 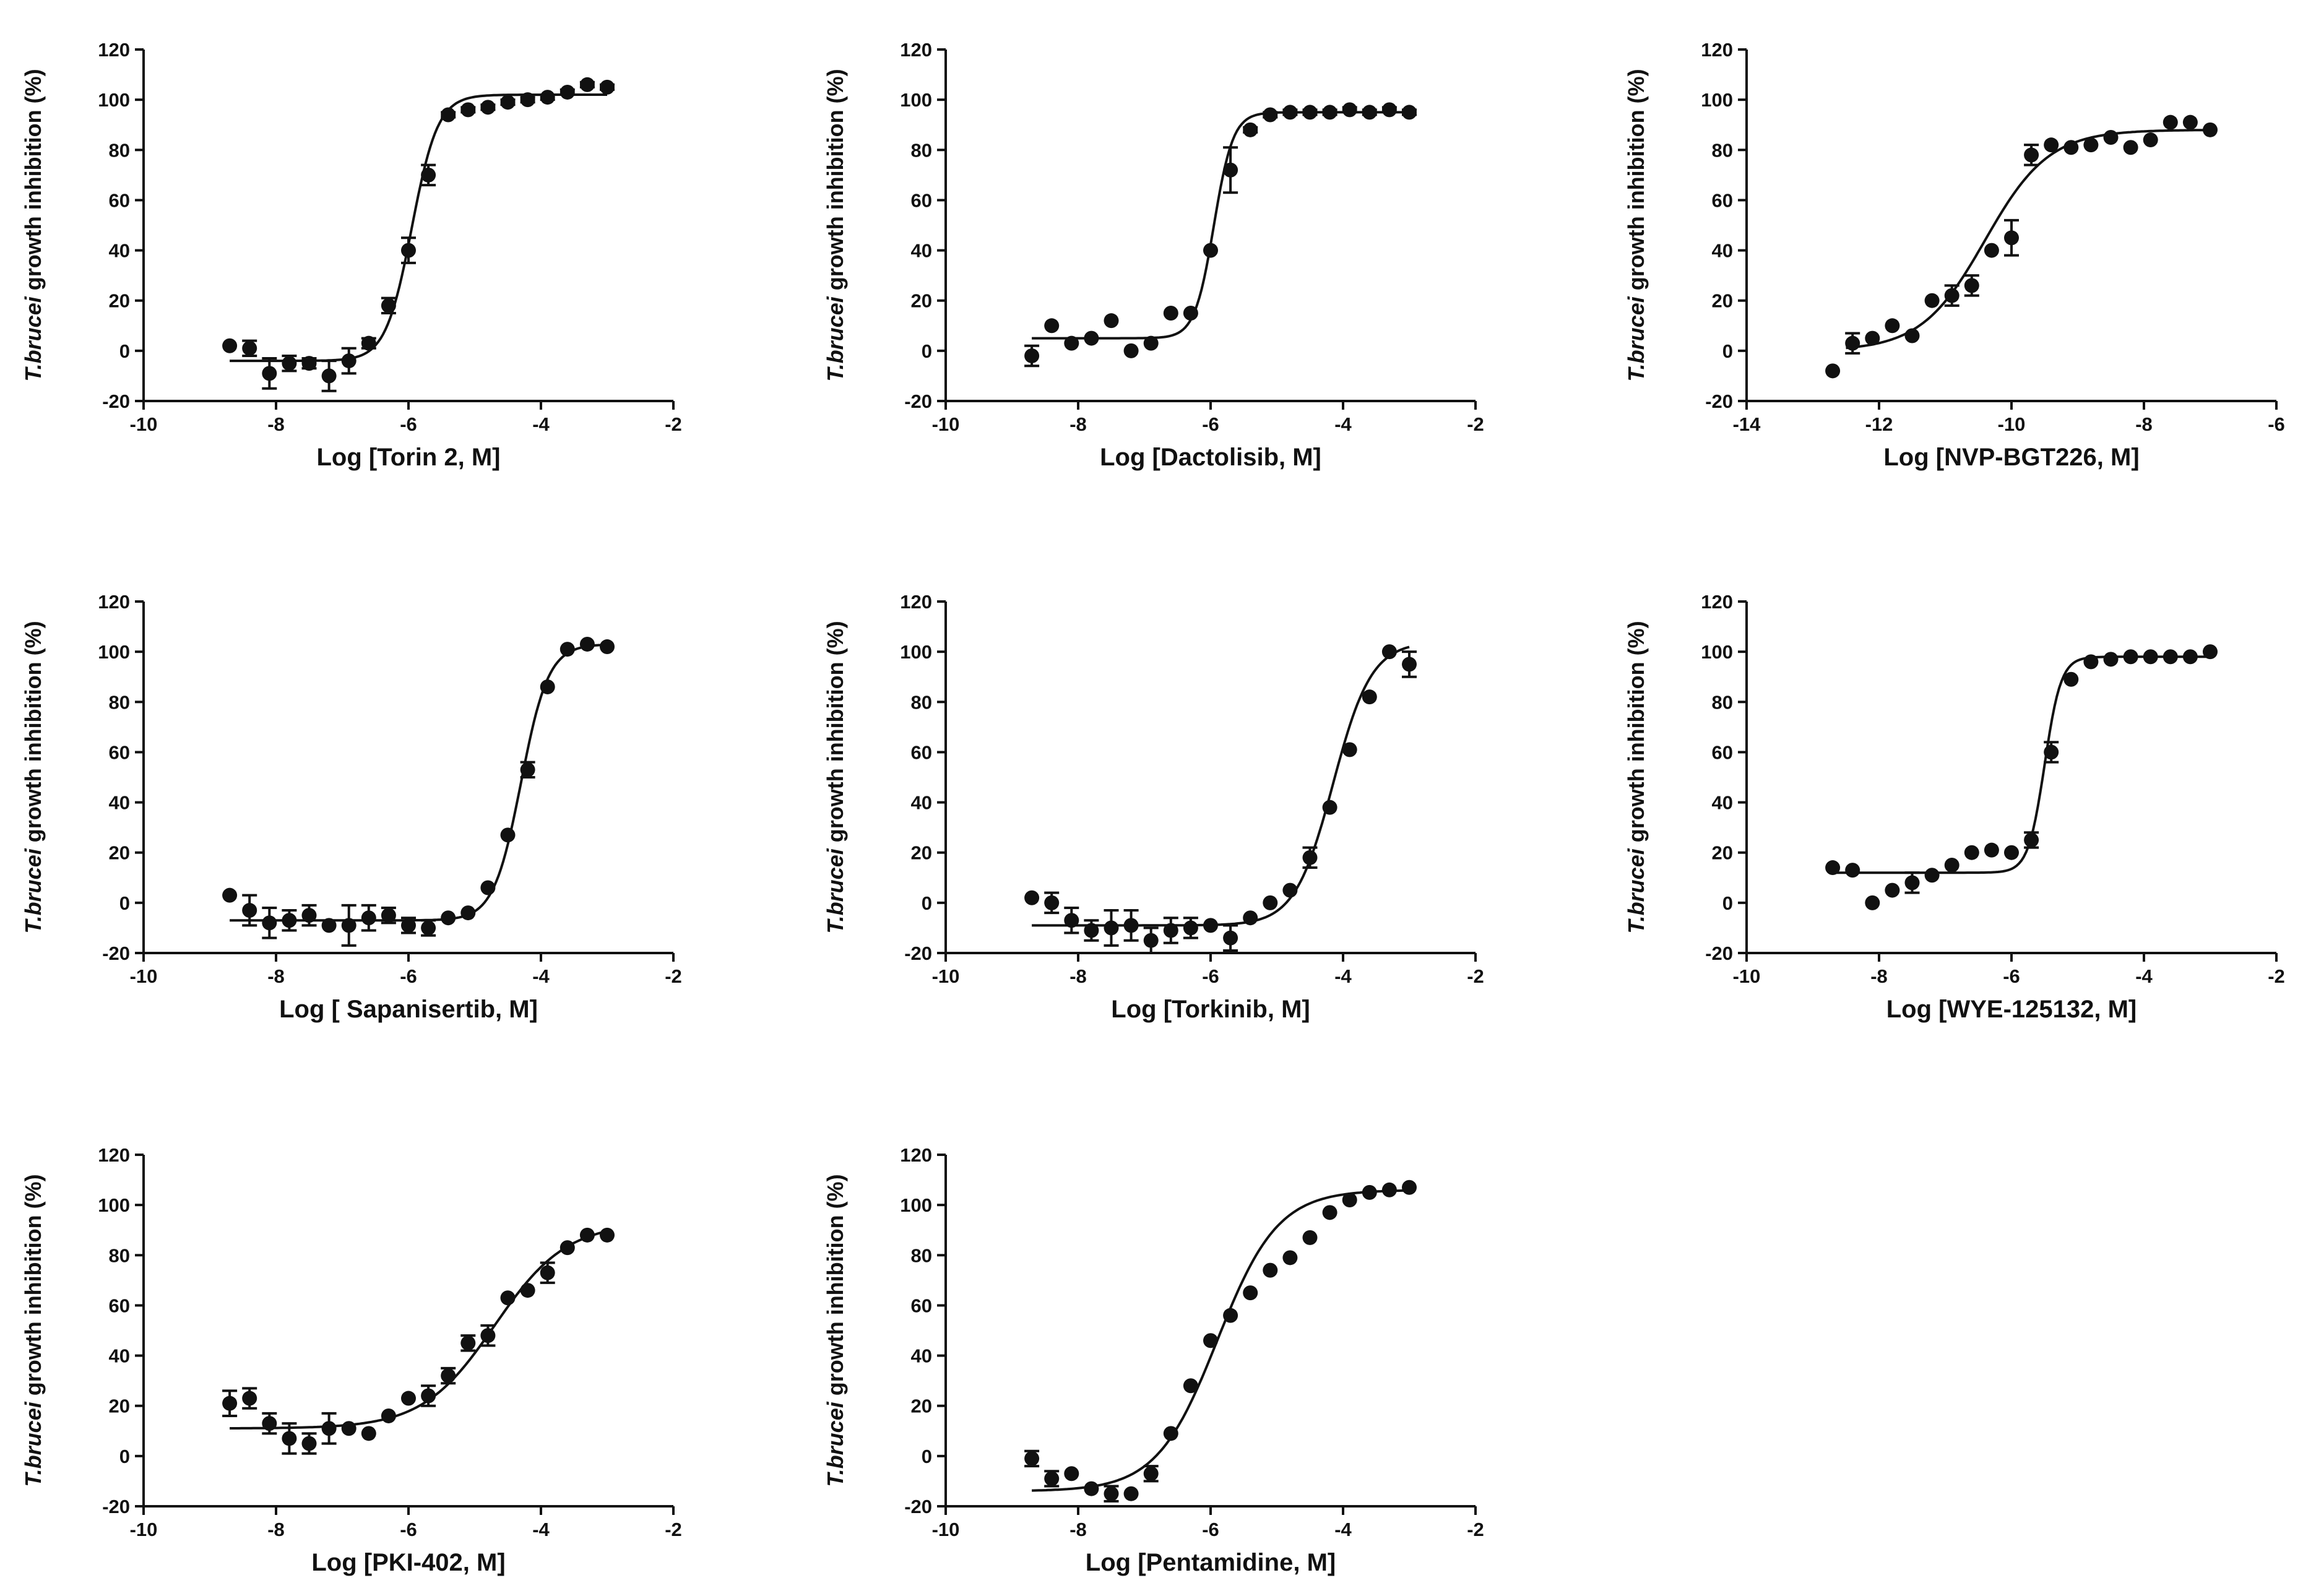 What do you see at coordinates (1211, 1562) in the screenshot?
I see `x-axis-title: Log [Pentamidine, M]` at bounding box center [1211, 1562].